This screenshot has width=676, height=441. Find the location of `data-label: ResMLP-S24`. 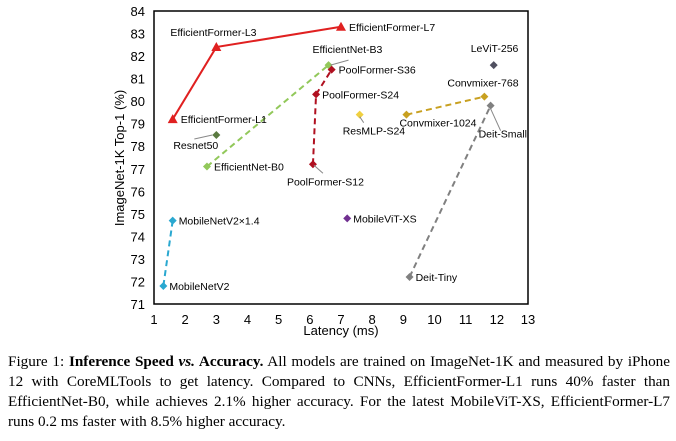

data-label: ResMLP-S24 is located at coordinates (374, 132).